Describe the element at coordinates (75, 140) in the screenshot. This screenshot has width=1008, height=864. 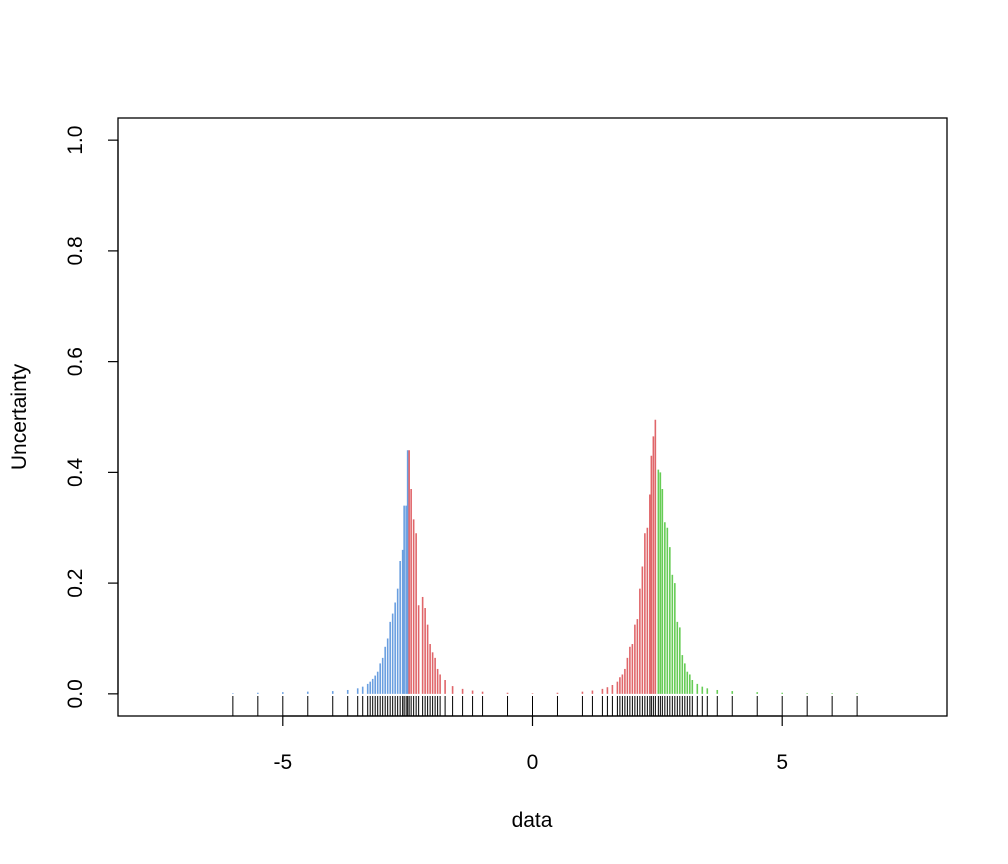
I see `y-tick-label: 1.0` at that location.